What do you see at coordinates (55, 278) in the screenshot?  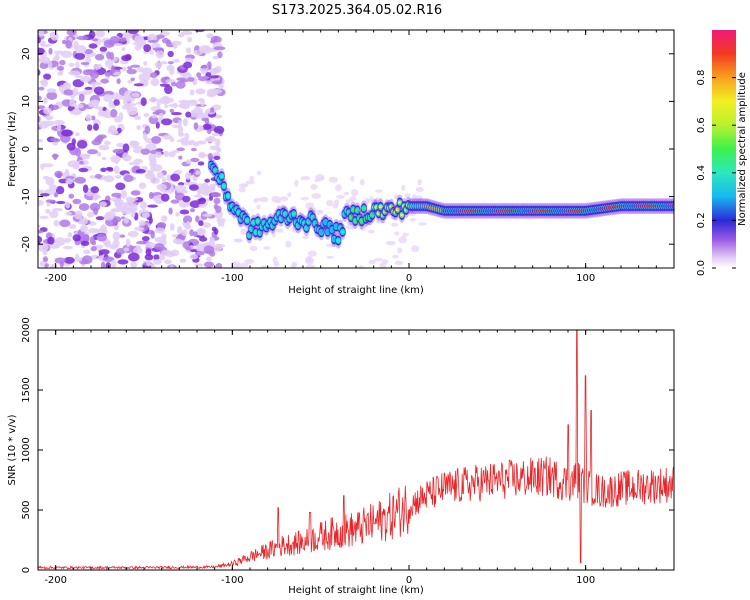 I see `x-tick-label: -200` at bounding box center [55, 278].